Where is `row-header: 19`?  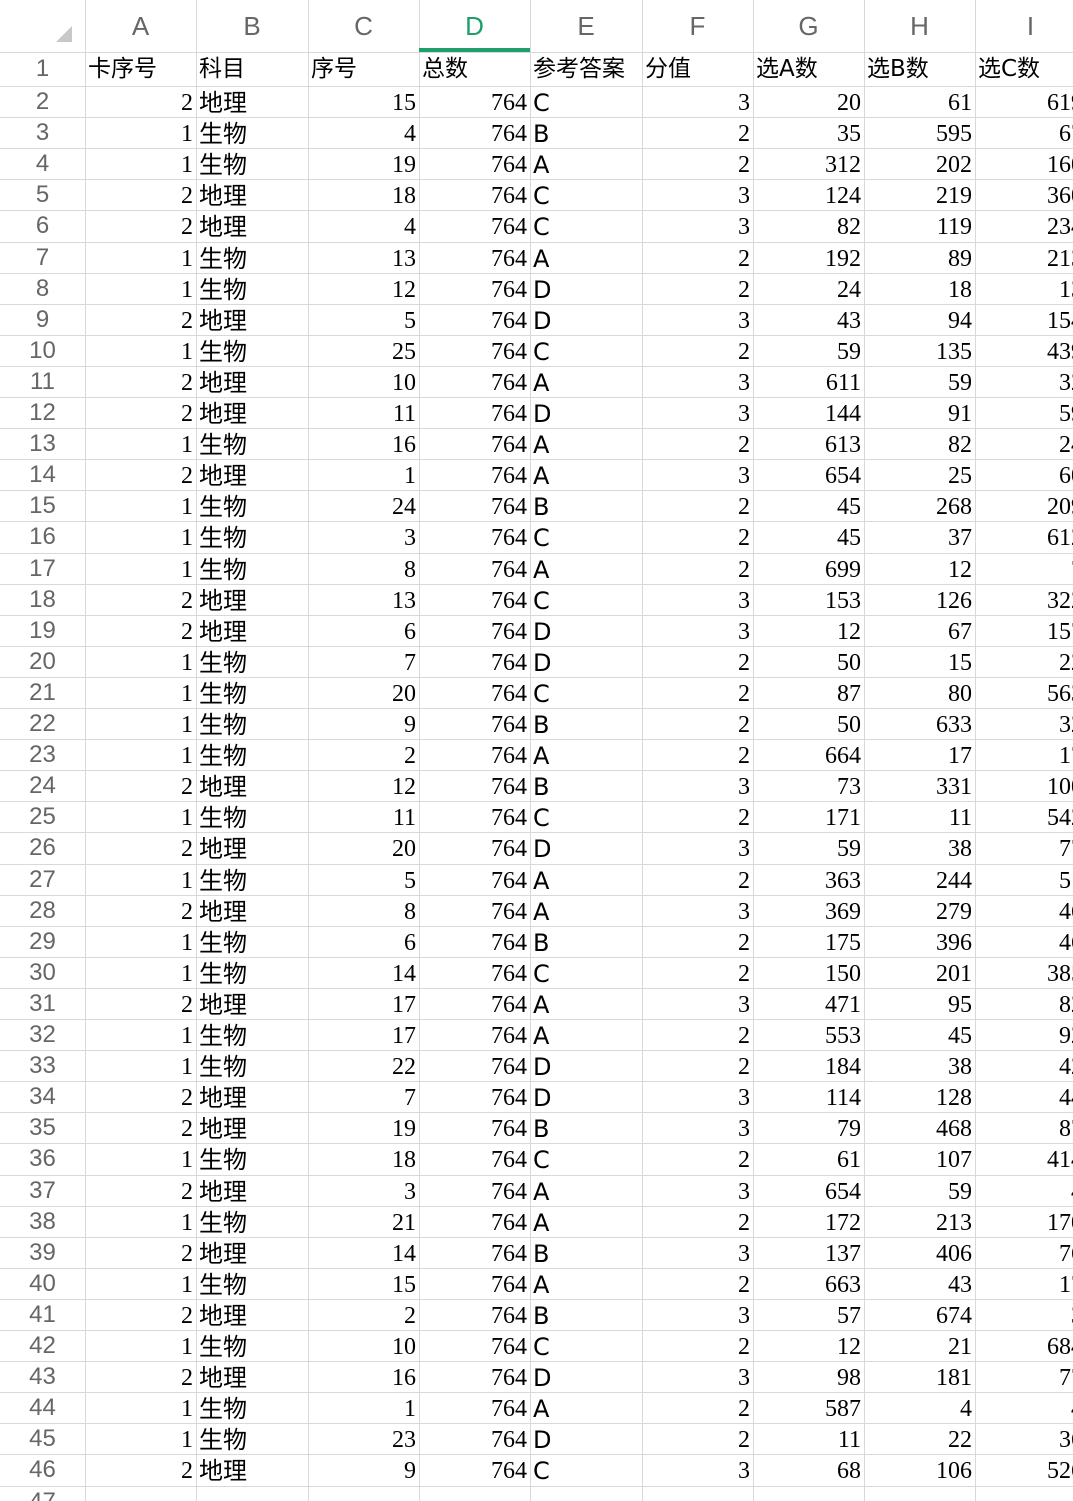
row-header: 19 is located at coordinates (42, 630).